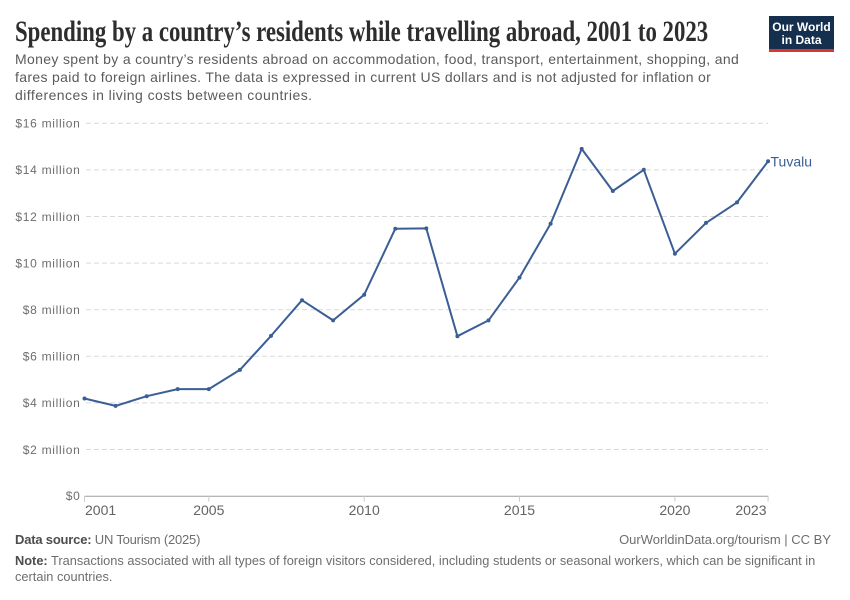  I want to click on svg-text: $8 million, so click(52, 310).